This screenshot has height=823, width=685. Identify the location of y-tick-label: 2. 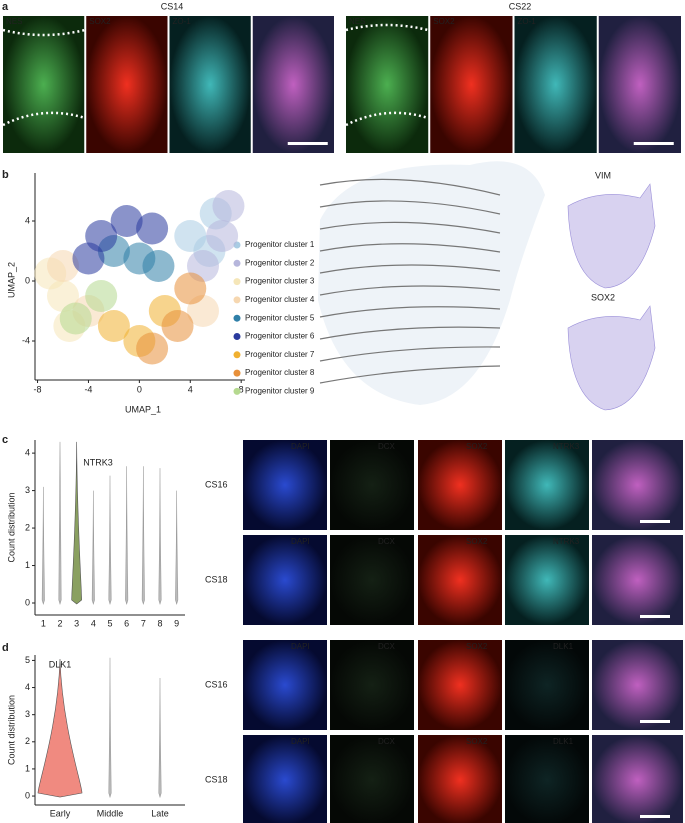
(27, 527).